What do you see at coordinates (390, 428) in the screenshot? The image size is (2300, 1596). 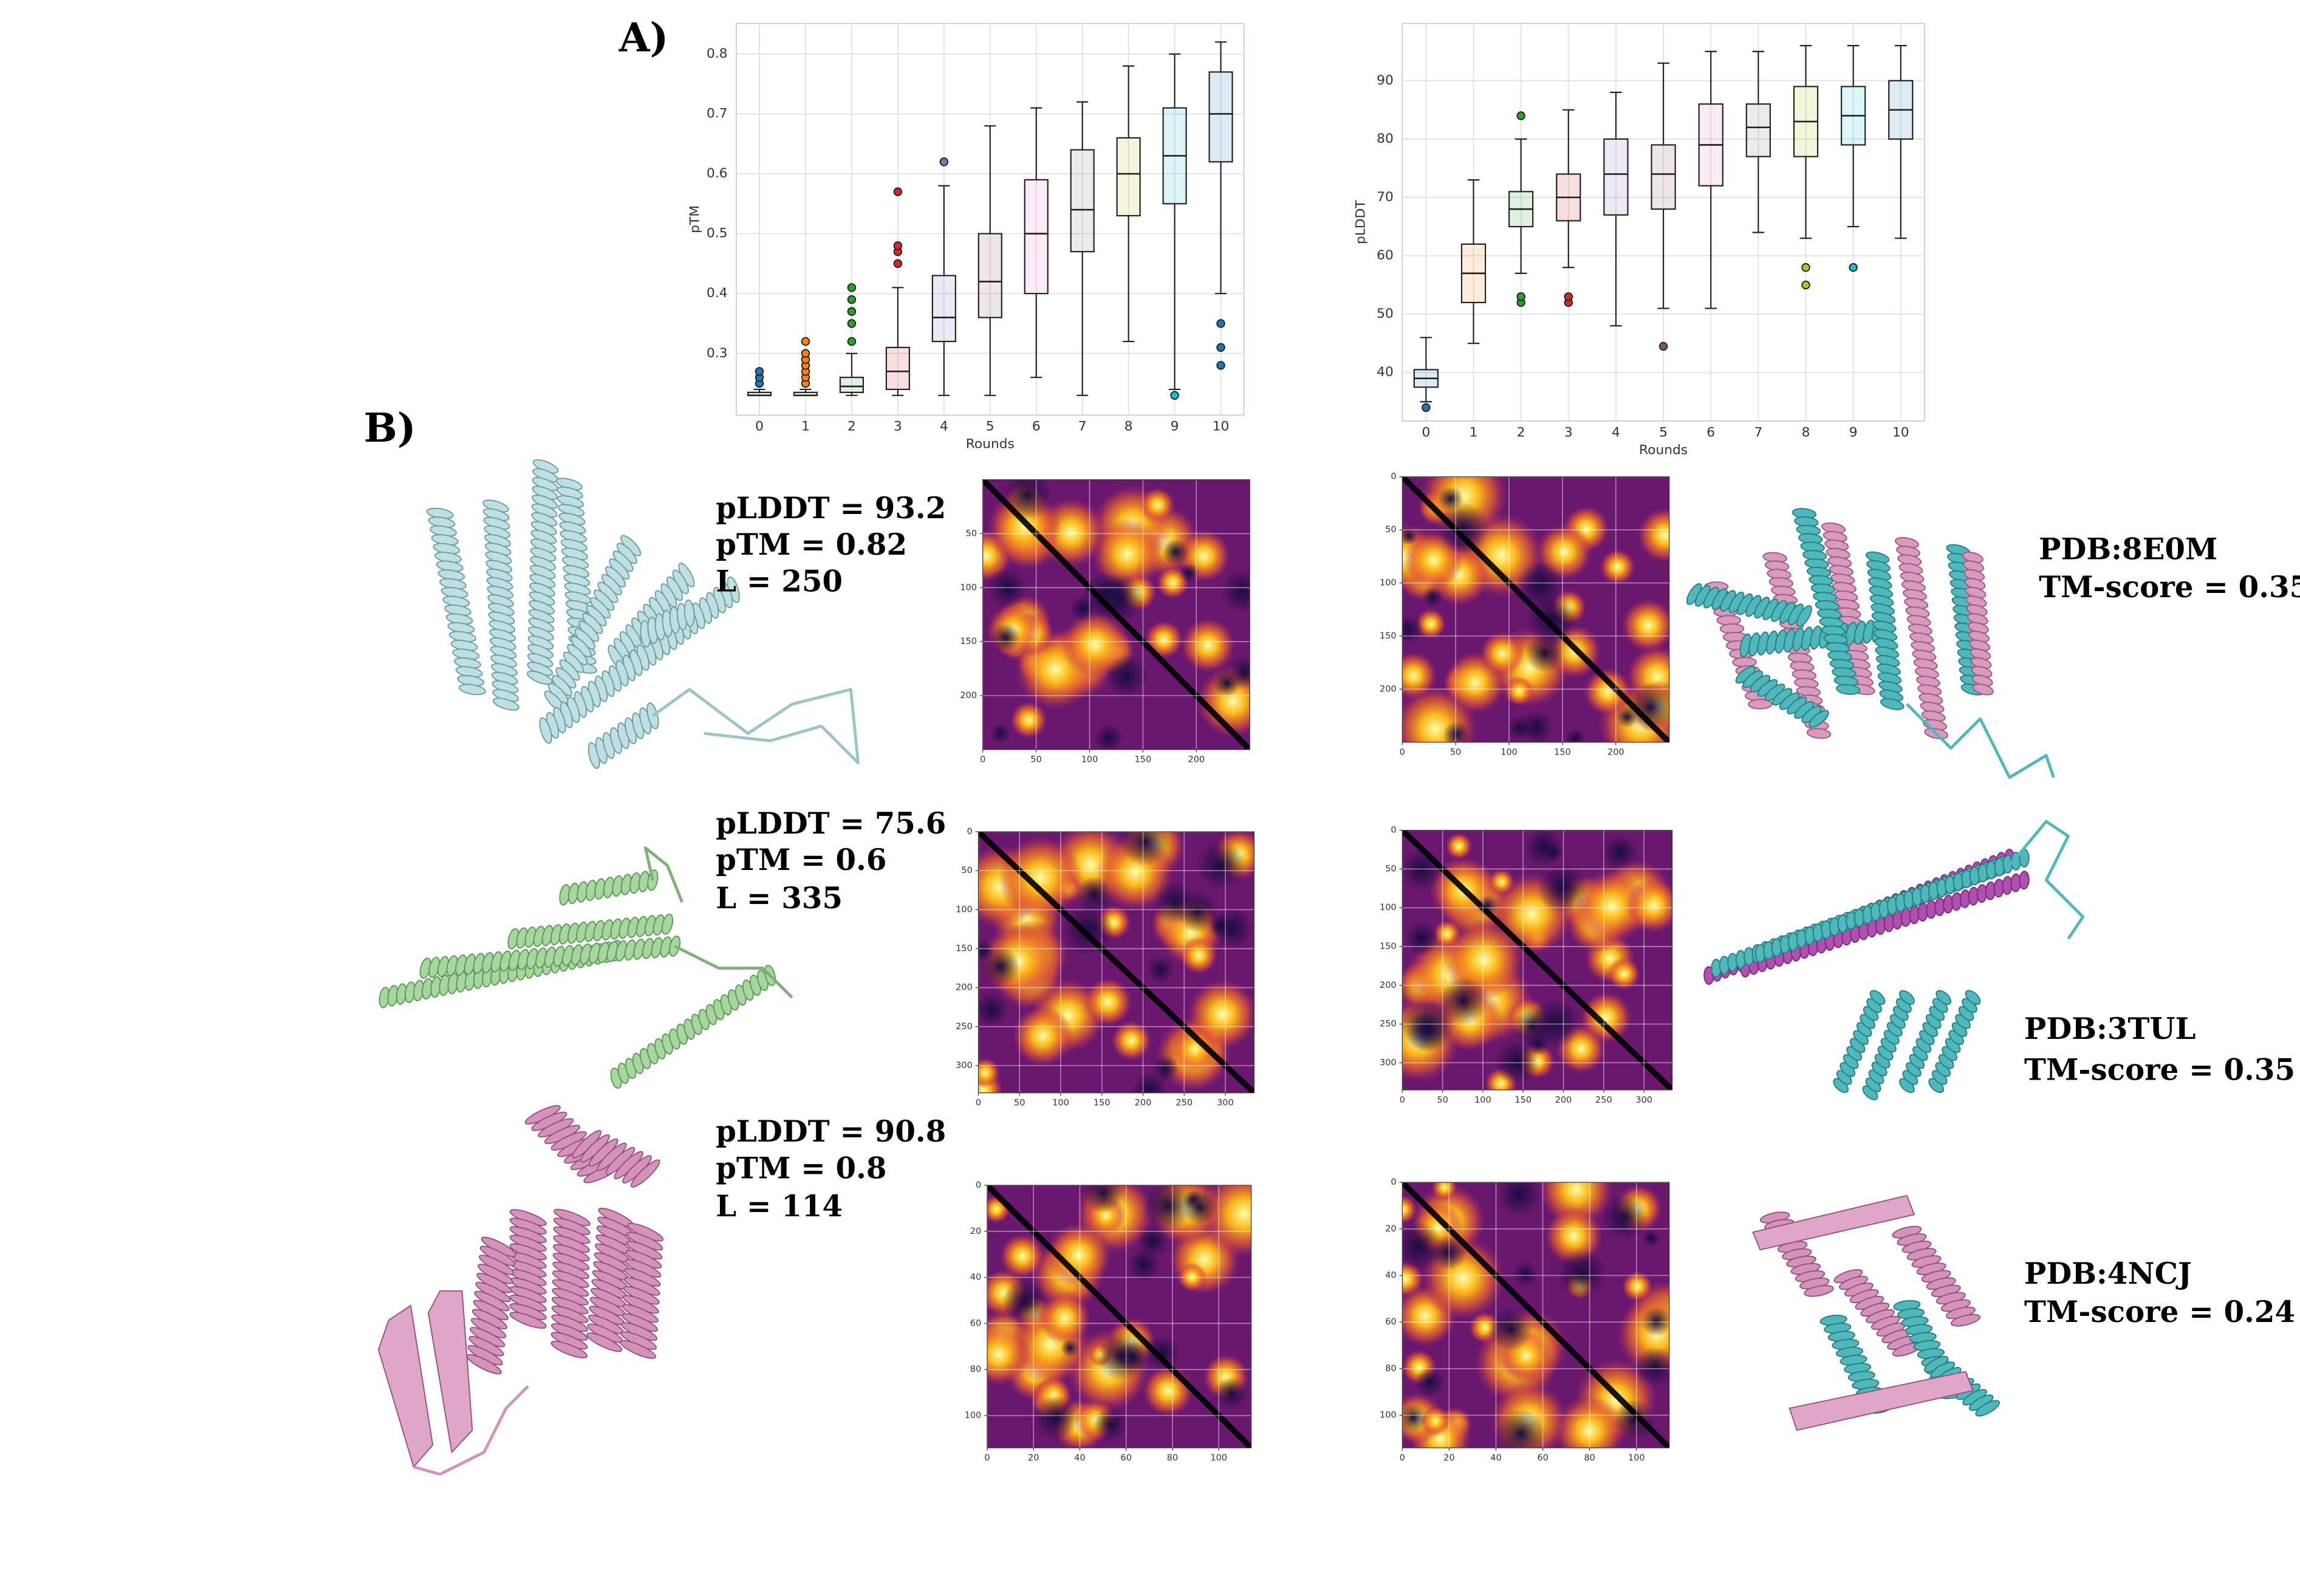 I see `panel-label: B)` at bounding box center [390, 428].